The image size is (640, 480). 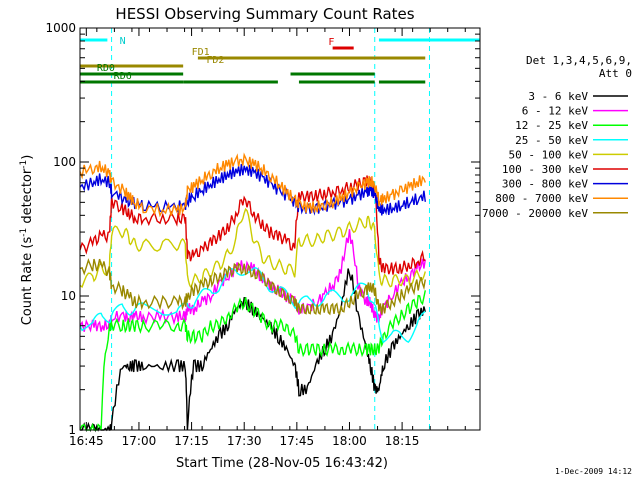 What do you see at coordinates (139, 441) in the screenshot?
I see `x-tick-label-1: 17:00` at bounding box center [139, 441].